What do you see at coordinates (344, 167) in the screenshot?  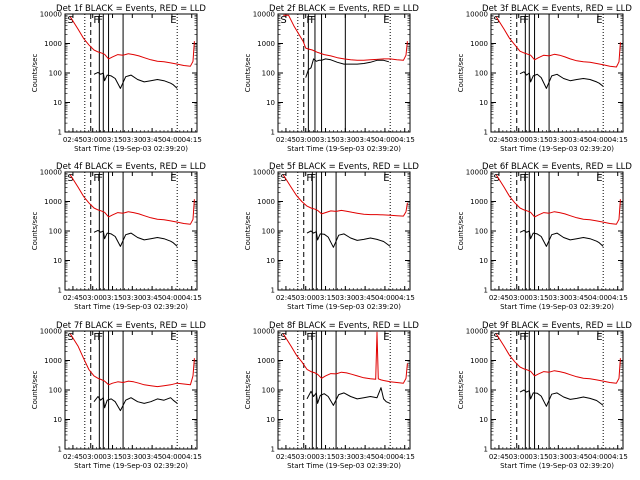 I see `panel-title: Det 5f BLACK = Events, RED = LLD` at bounding box center [344, 167].